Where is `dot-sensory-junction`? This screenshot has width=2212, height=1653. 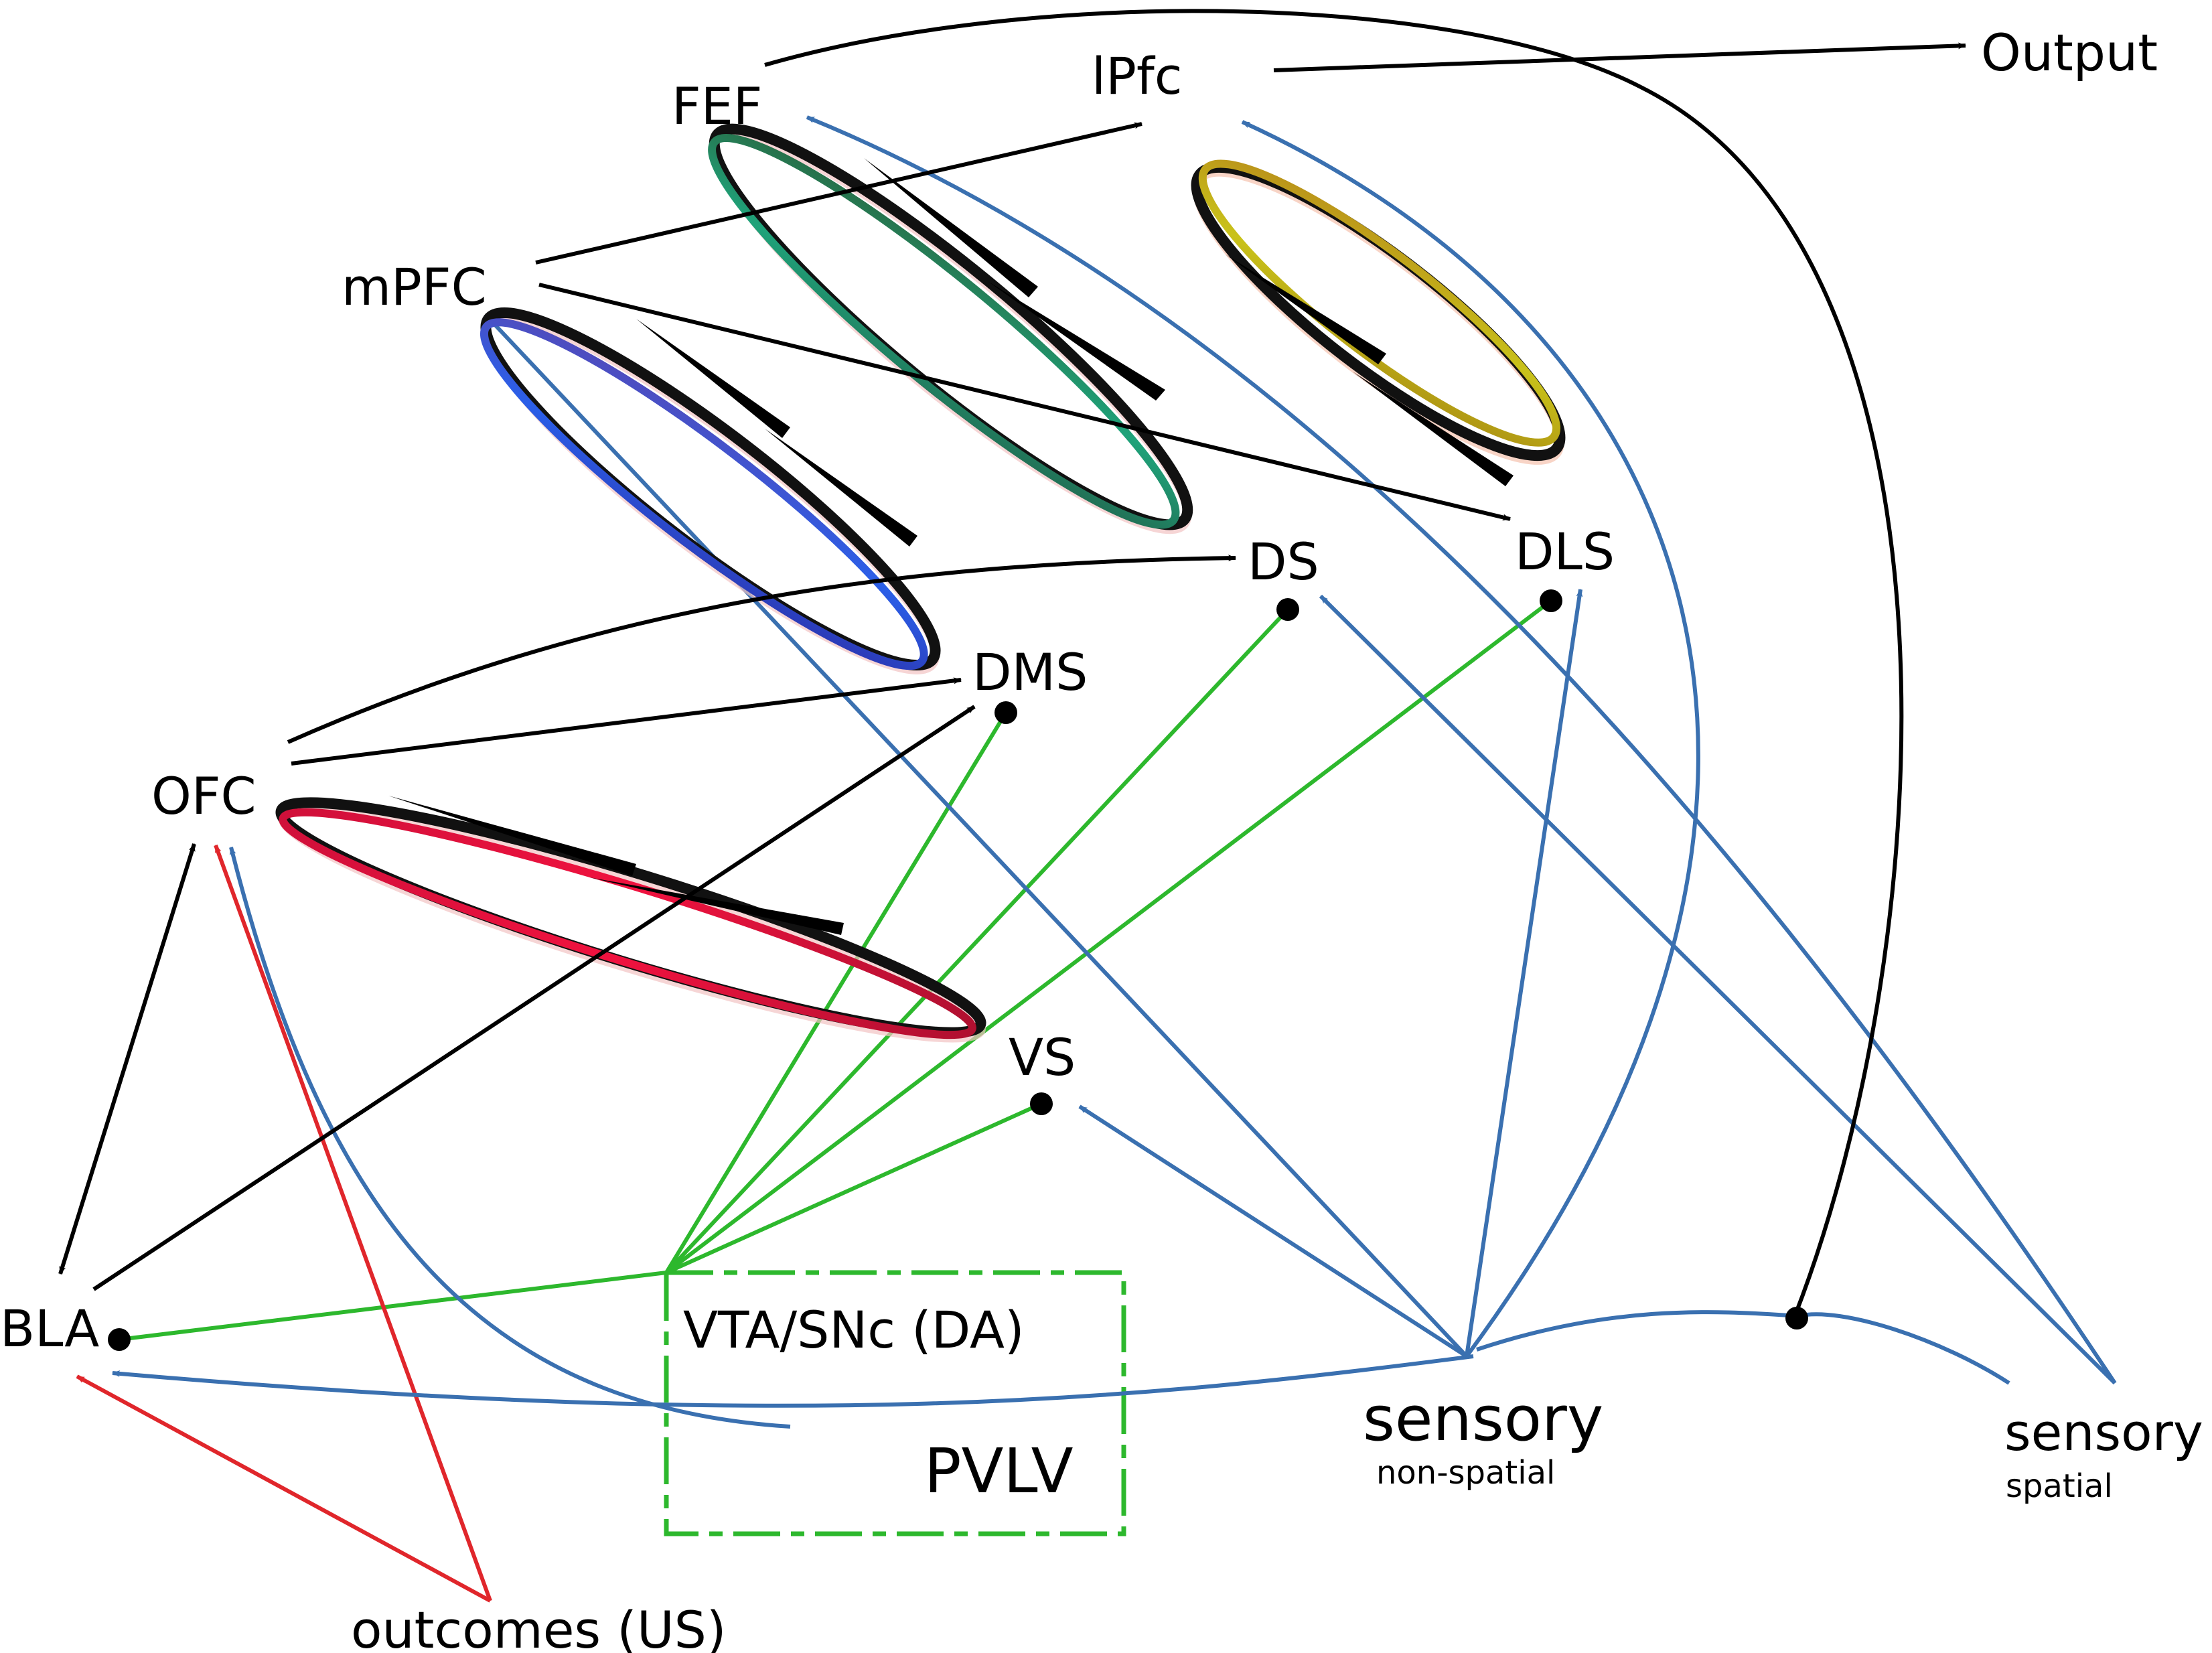
dot-sensory-junction is located at coordinates (1796, 1318).